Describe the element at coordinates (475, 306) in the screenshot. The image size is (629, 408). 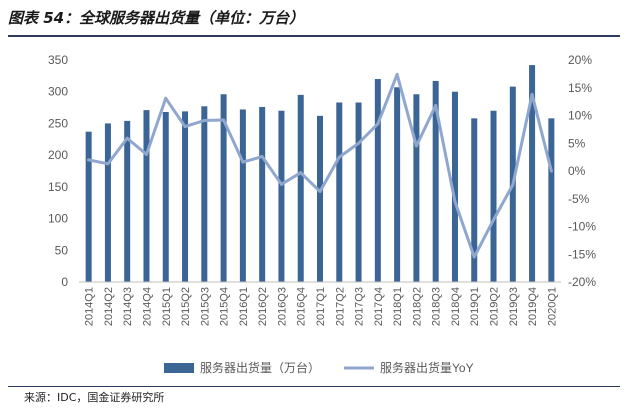
I see `x-tick-label: 2019Q1` at that location.